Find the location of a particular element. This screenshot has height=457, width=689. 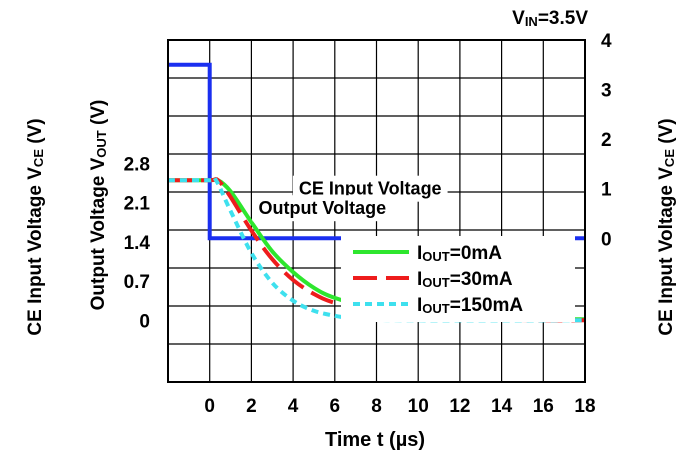

right-y-tick-label: 1 is located at coordinates (606, 190).